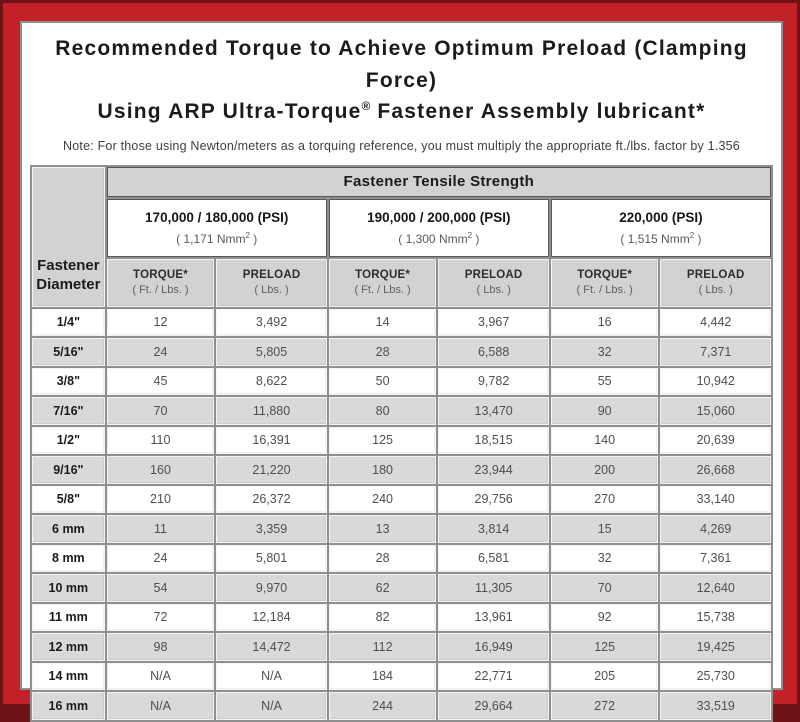 The width and height of the screenshot is (800, 722). Describe the element at coordinates (493, 558) in the screenshot. I see `preload-cell: 6,581` at that location.